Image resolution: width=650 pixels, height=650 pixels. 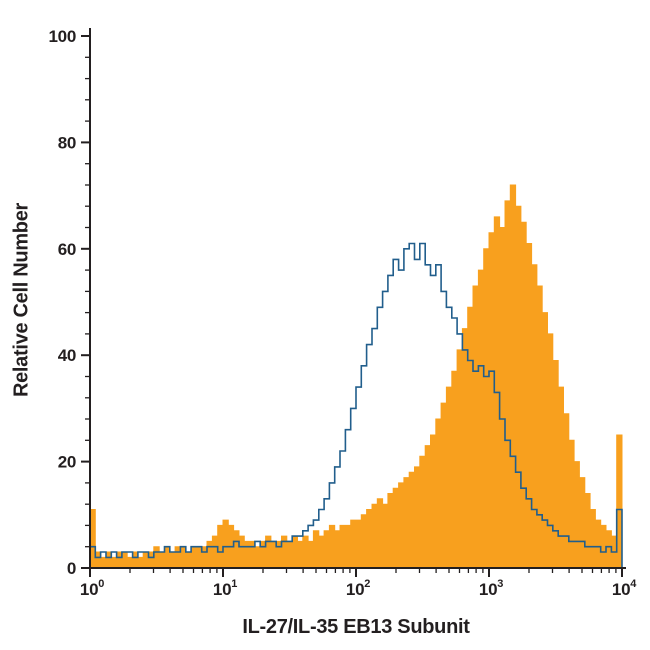 I want to click on x-tick-label: 10⁴, so click(x=624, y=588).